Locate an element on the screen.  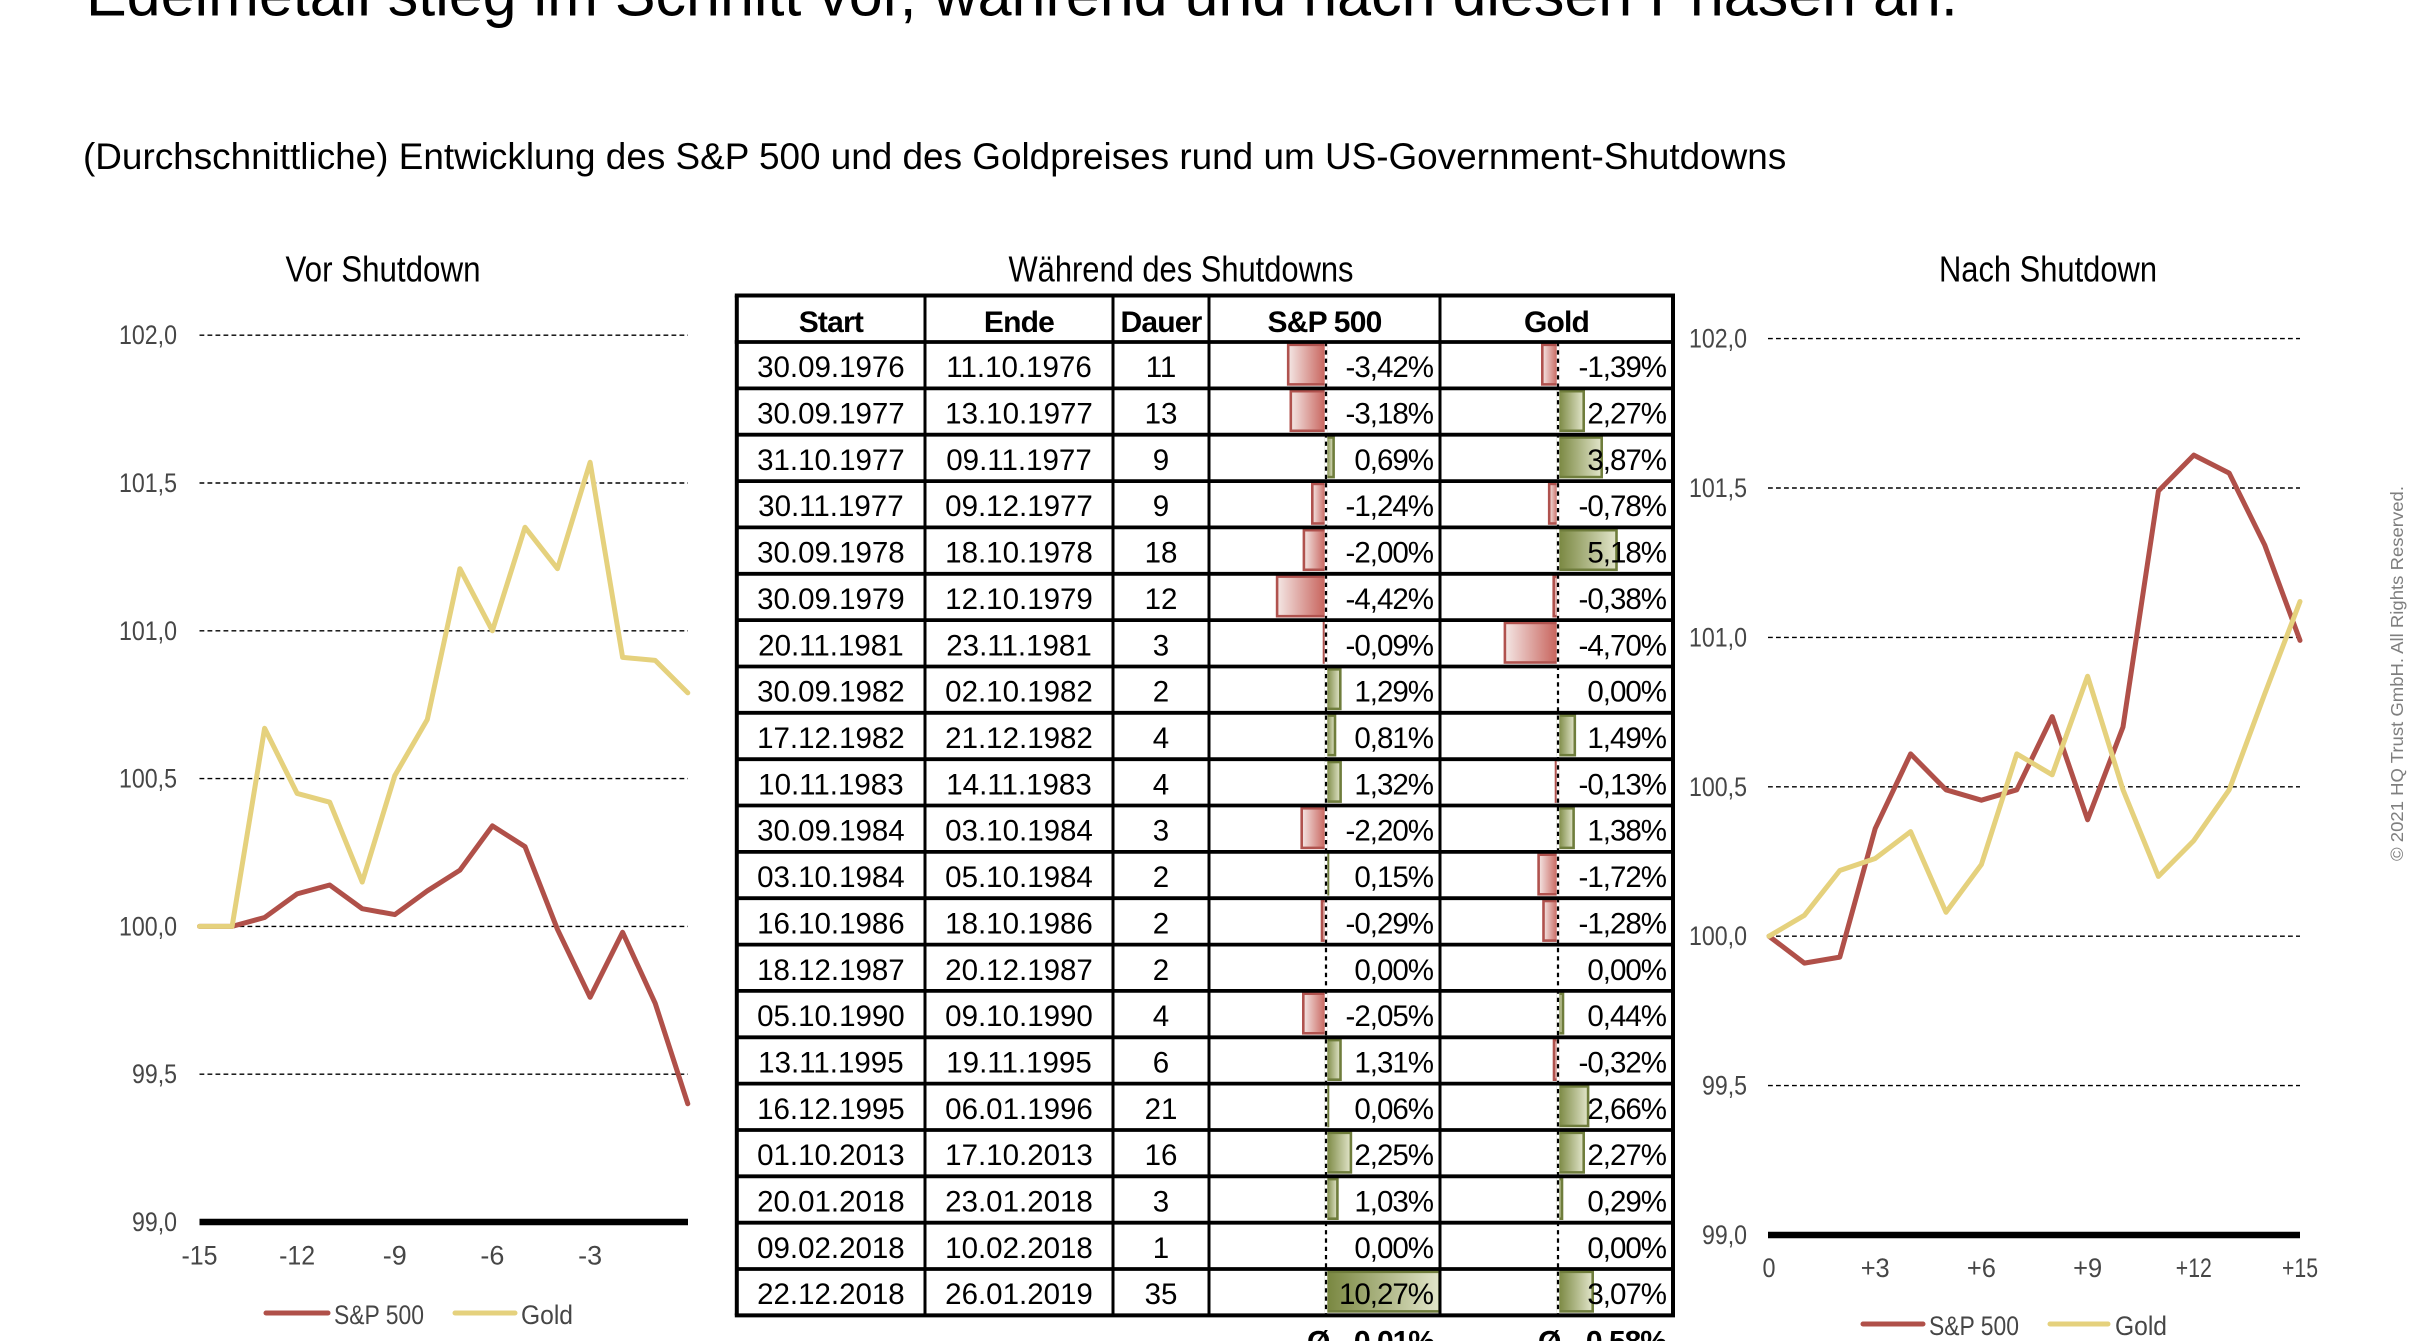
svg-text: 17.12.1982 is located at coordinates (831, 738).